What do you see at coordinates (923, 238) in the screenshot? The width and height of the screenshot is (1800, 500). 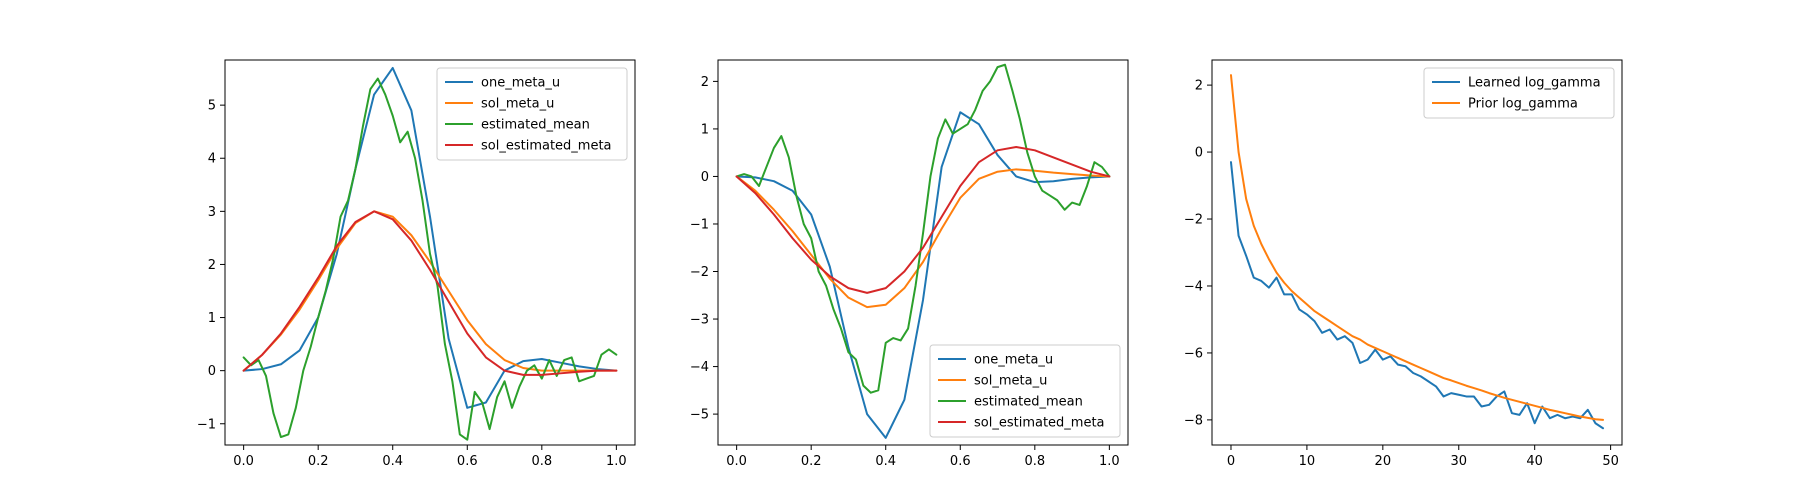 I see `series-line-sol-meta-u` at bounding box center [923, 238].